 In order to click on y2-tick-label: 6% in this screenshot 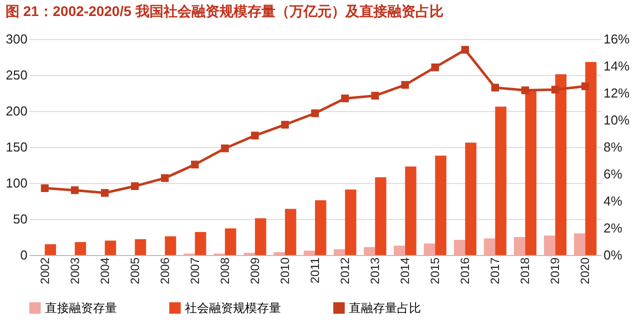, I will do `click(613, 174)`.